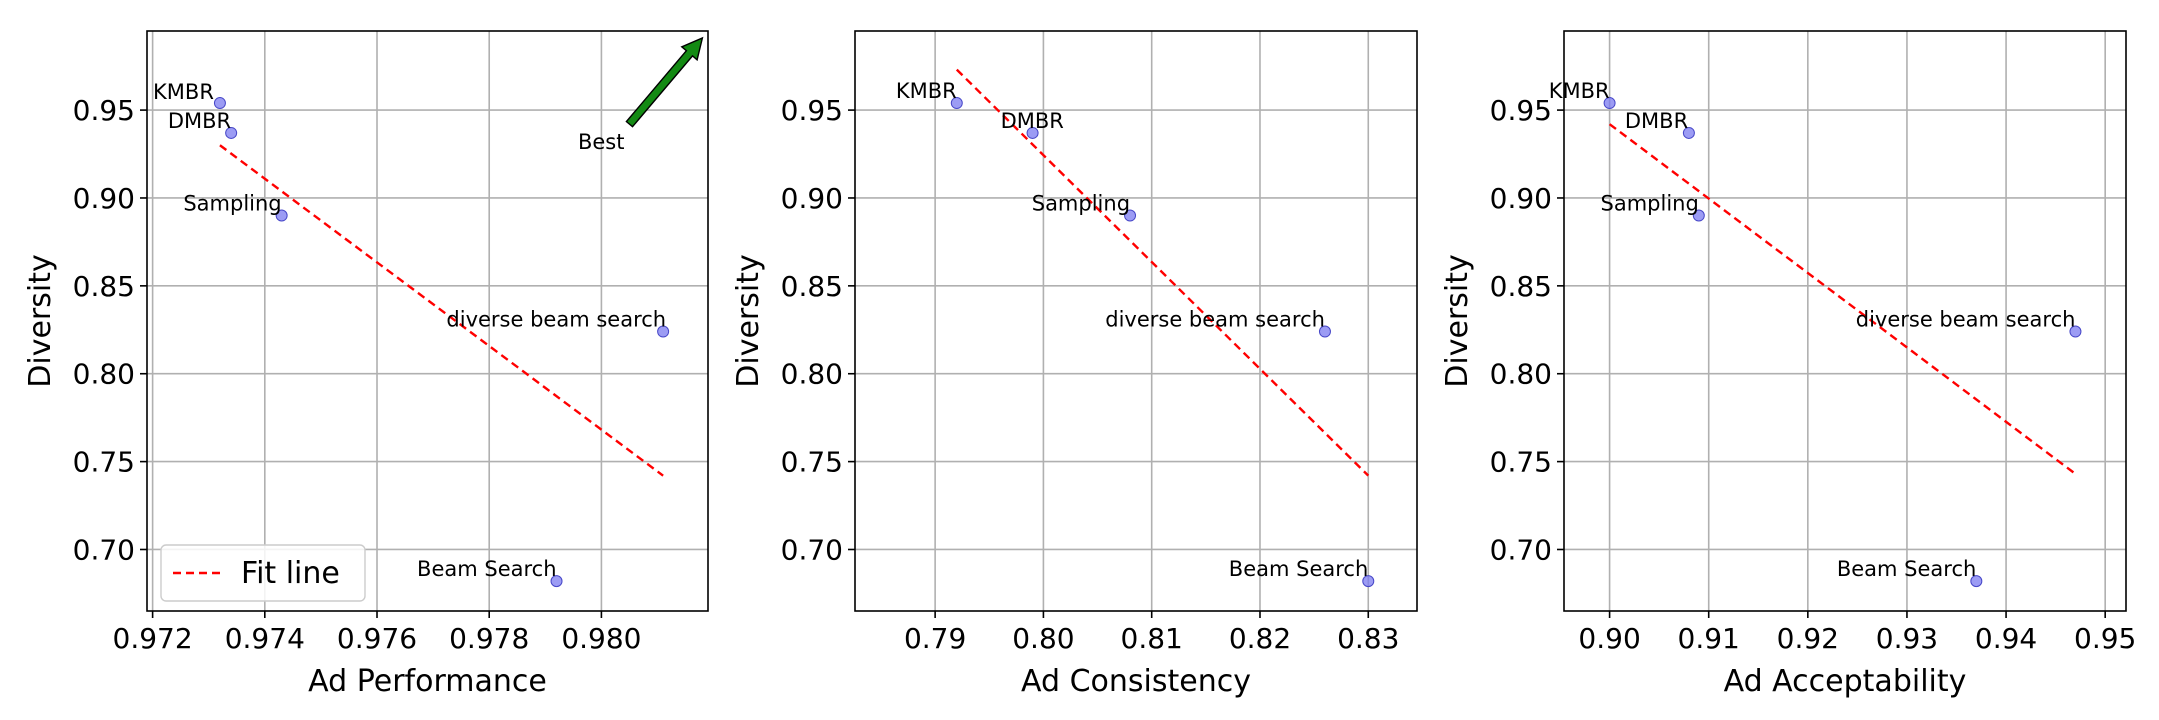 This screenshot has height=720, width=2159. Describe the element at coordinates (664, 82) in the screenshot. I see `best-arrow` at that location.